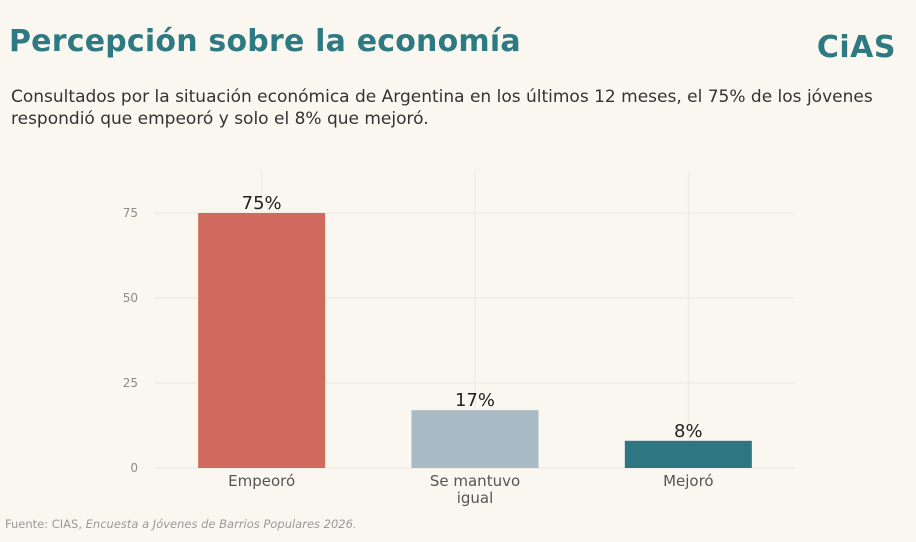 This screenshot has height=542, width=916. Describe the element at coordinates (130, 298) in the screenshot. I see `y-tick-label: 50` at that location.